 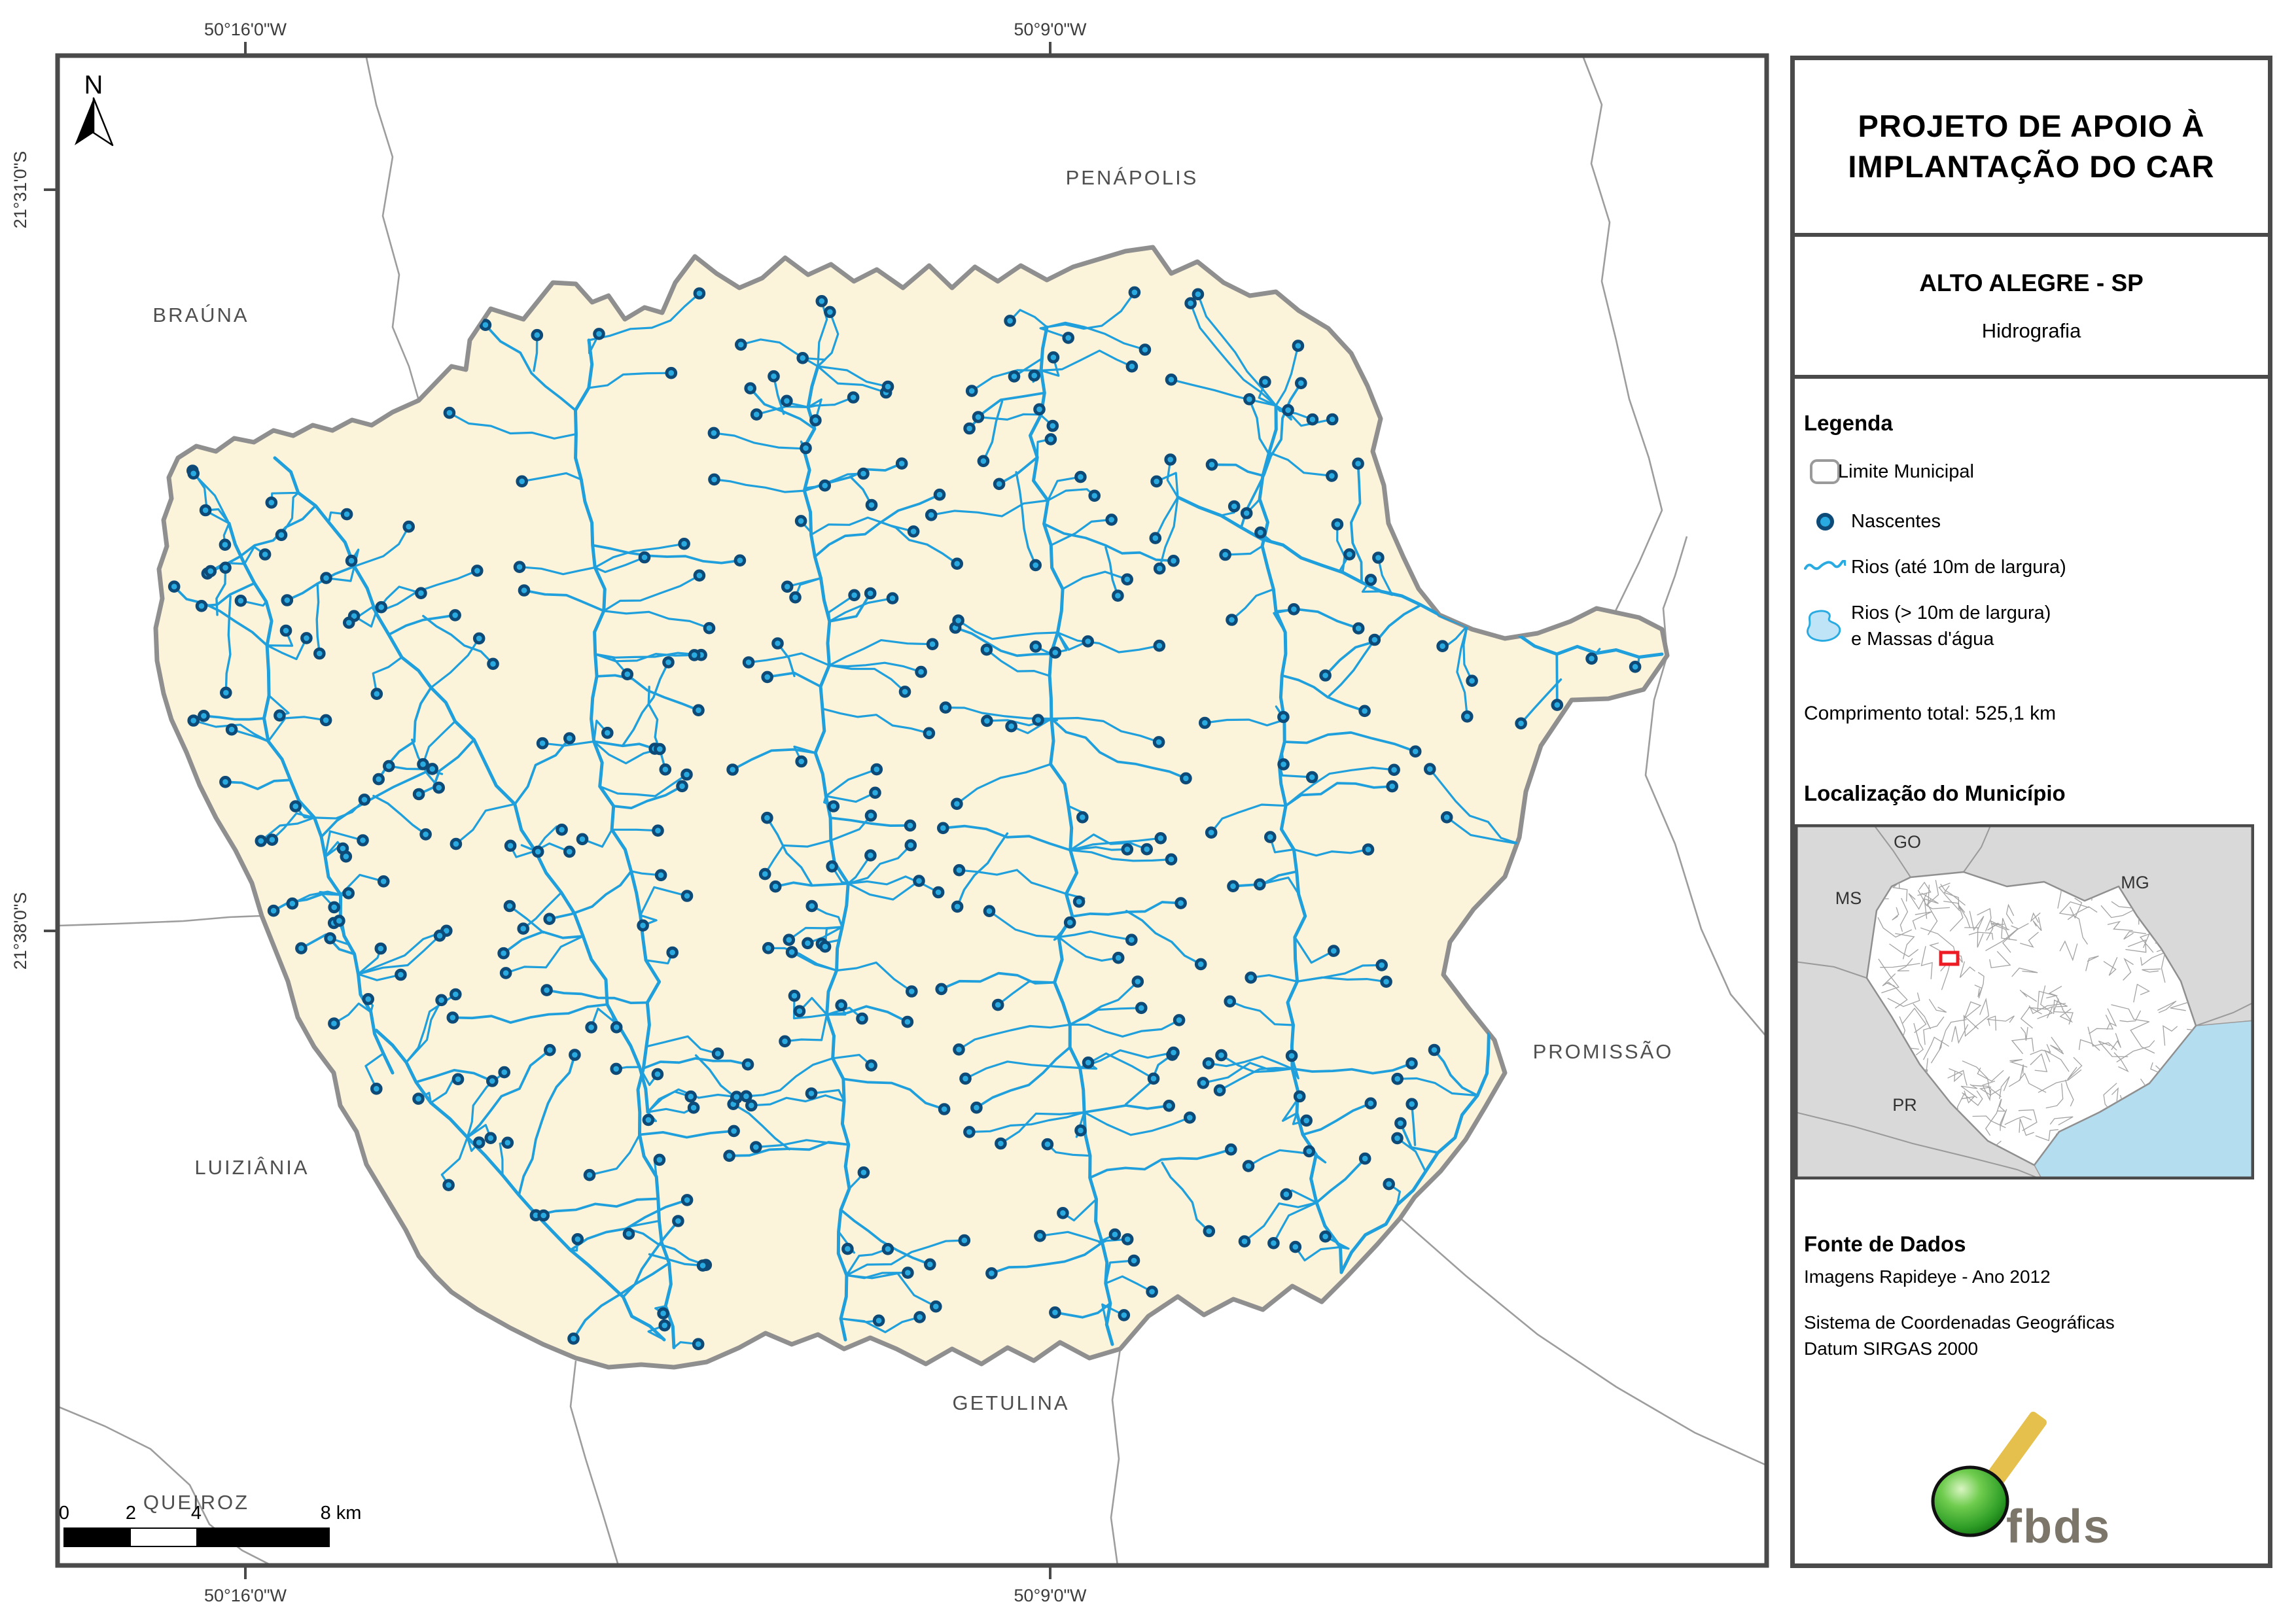 What do you see at coordinates (196, 1513) in the screenshot?
I see `scale-bar-label: 4` at bounding box center [196, 1513].